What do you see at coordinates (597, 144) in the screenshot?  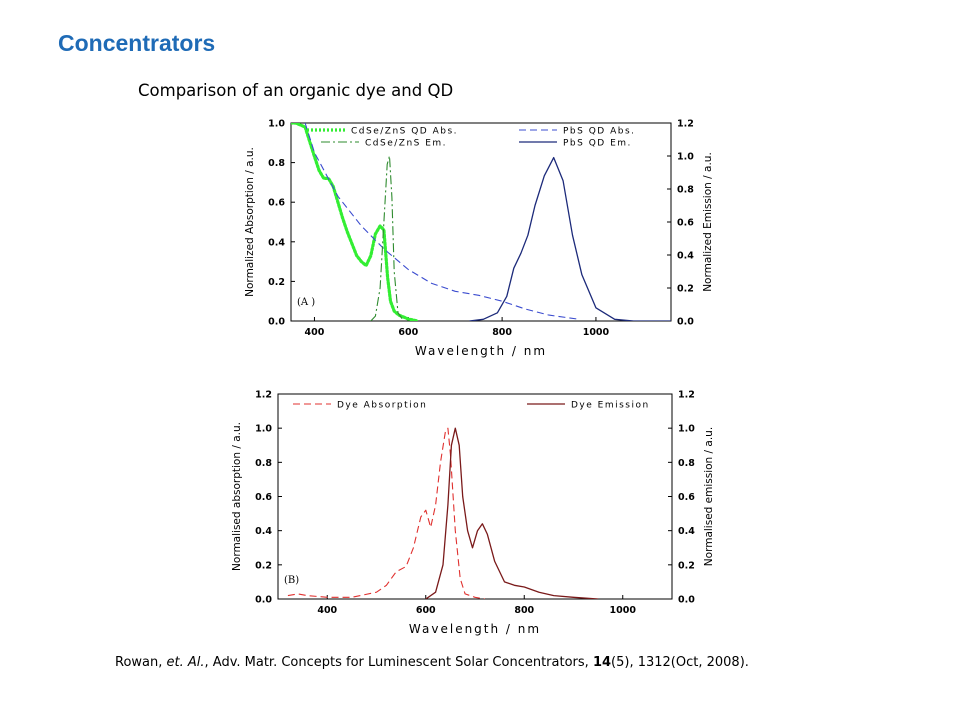 I see `legend-label: PbS QD Em.` at bounding box center [597, 144].